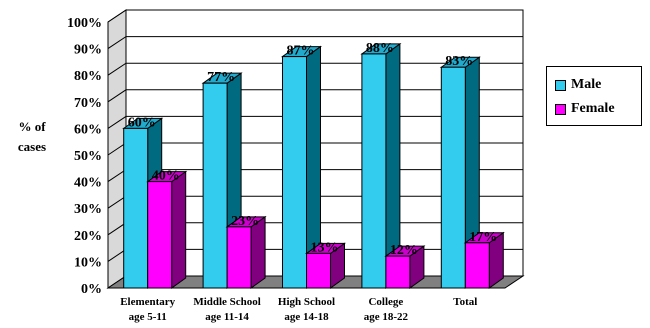 The width and height of the screenshot is (650, 328). What do you see at coordinates (306, 309) in the screenshot?
I see `x-category-label: High School age 14-18` at bounding box center [306, 309].